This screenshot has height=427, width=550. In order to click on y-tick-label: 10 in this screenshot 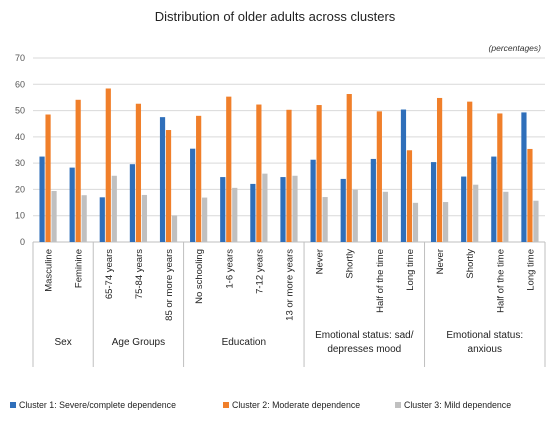, I will do `click(20, 216)`.